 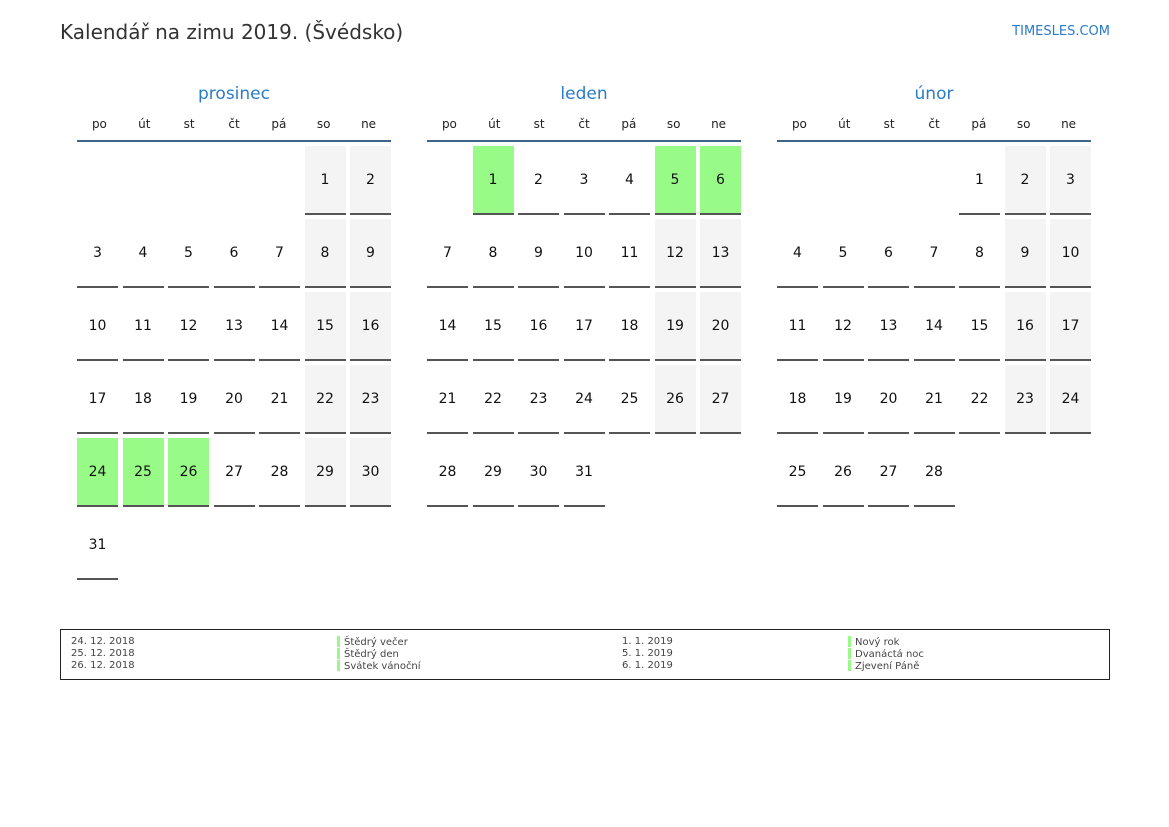 What do you see at coordinates (873, 642) in the screenshot?
I see `legend-holiday: Nový rok` at bounding box center [873, 642].